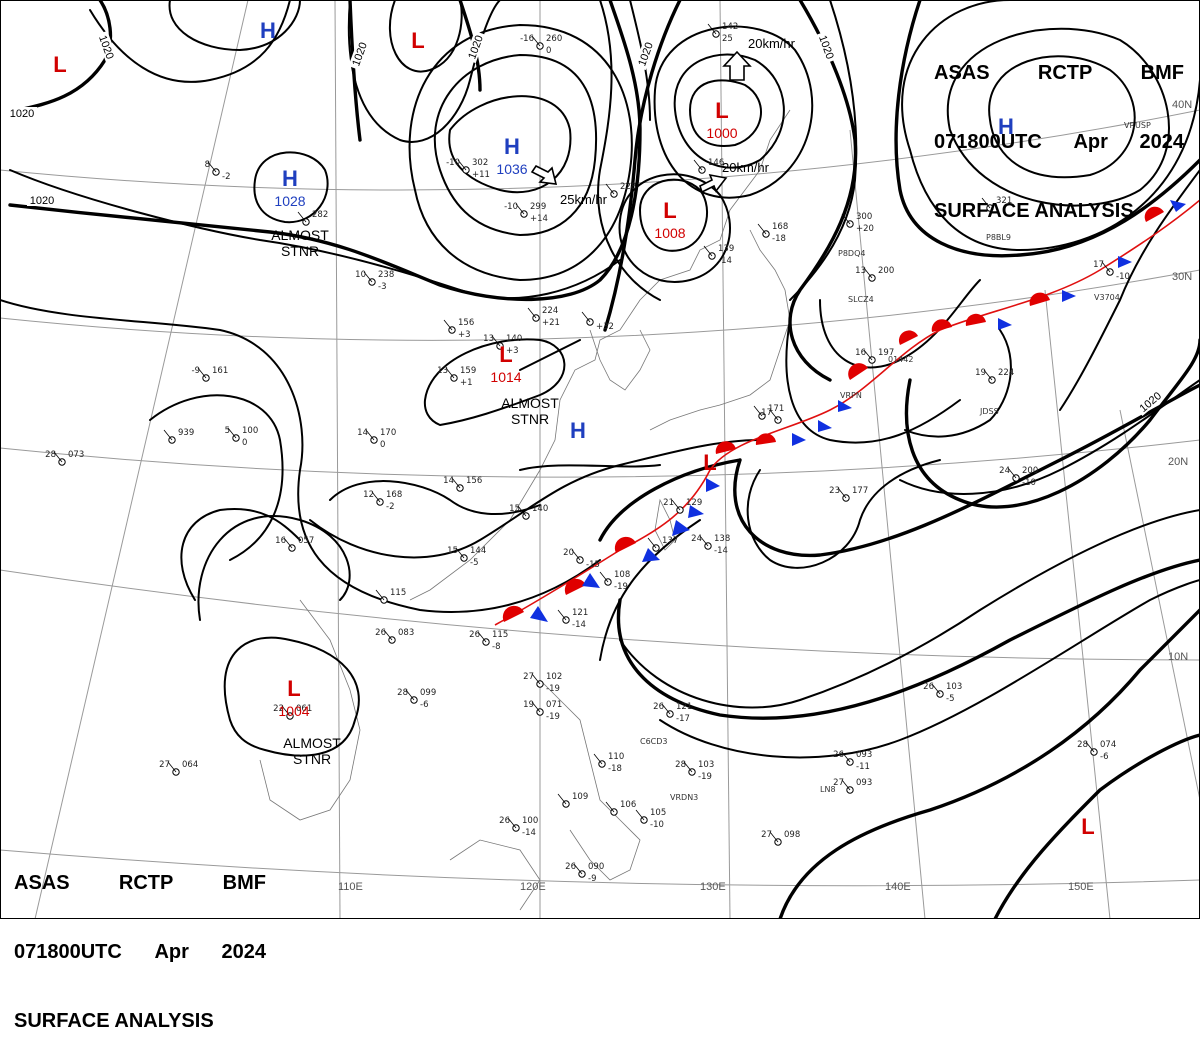 This screenshot has height=1056, width=1200. Describe the element at coordinates (406, 633) in the screenshot. I see `station-pressure: 083` at that location.